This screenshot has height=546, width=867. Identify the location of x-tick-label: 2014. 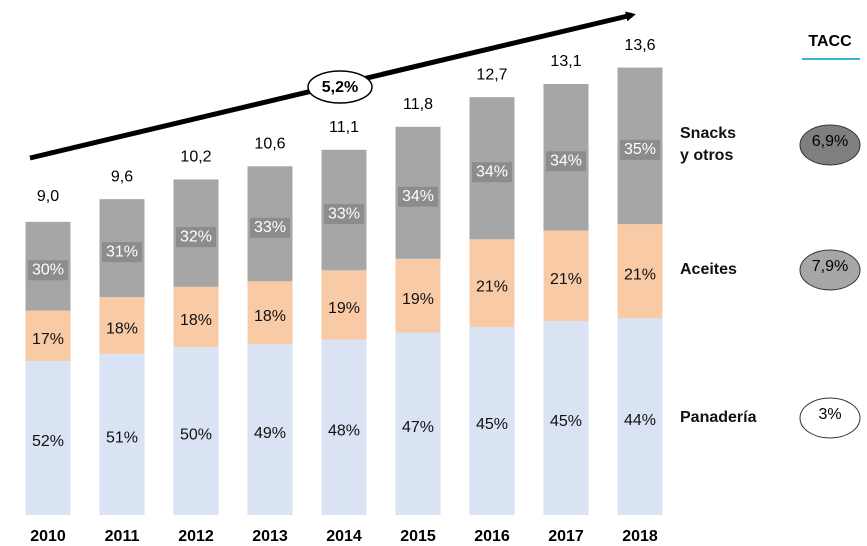
(344, 536).